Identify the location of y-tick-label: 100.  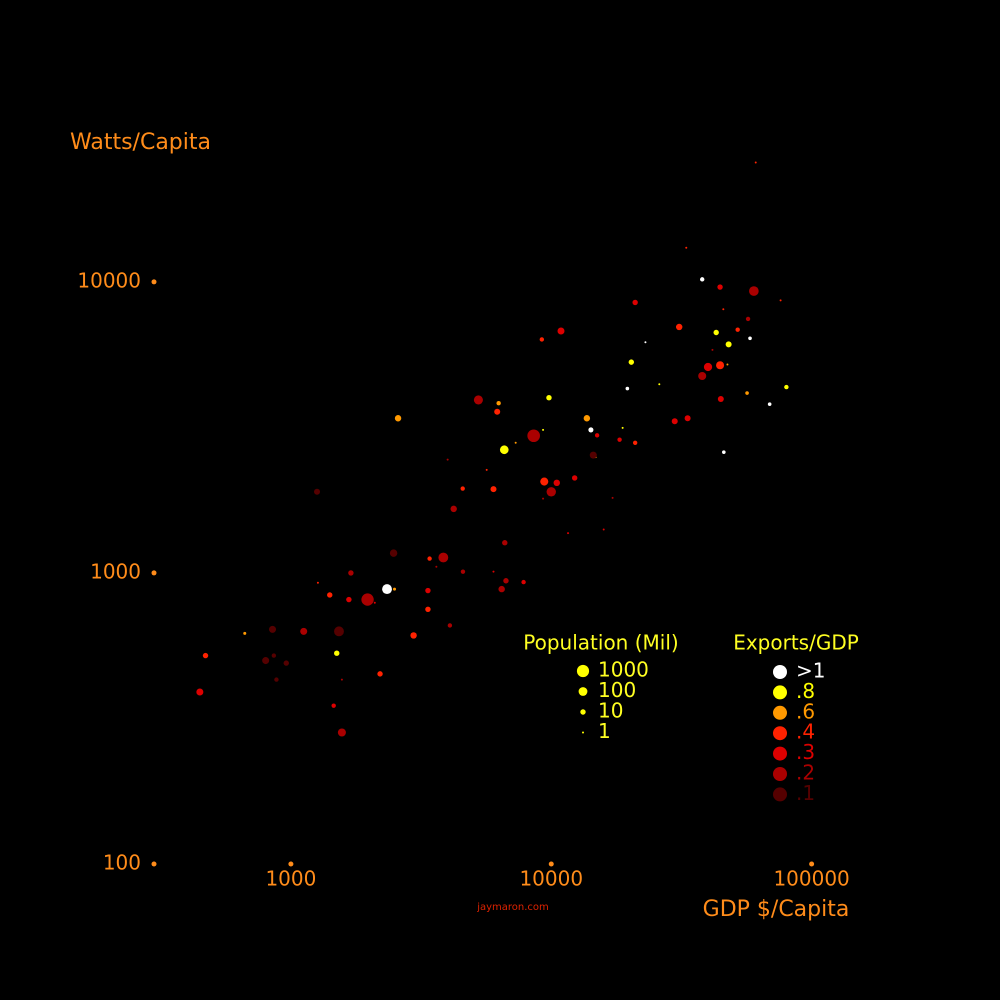
(122, 863).